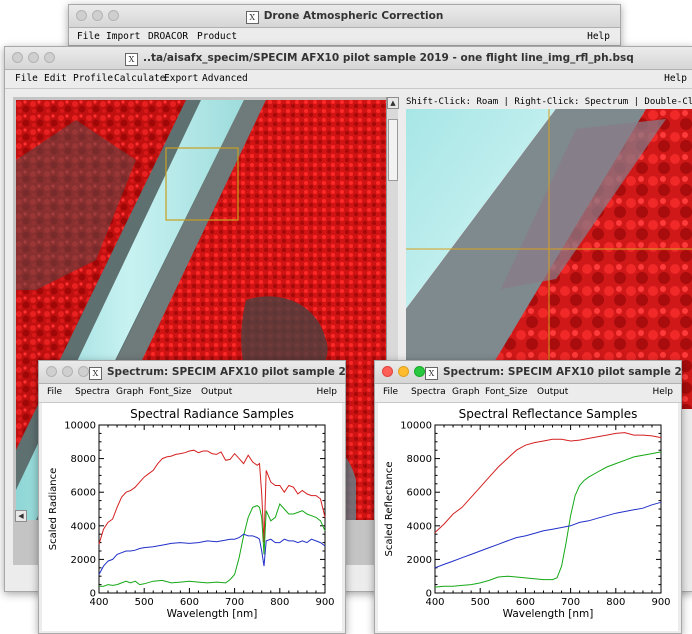  I want to click on window-title: X Drone Atmospheric Correction, so click(344, 16).